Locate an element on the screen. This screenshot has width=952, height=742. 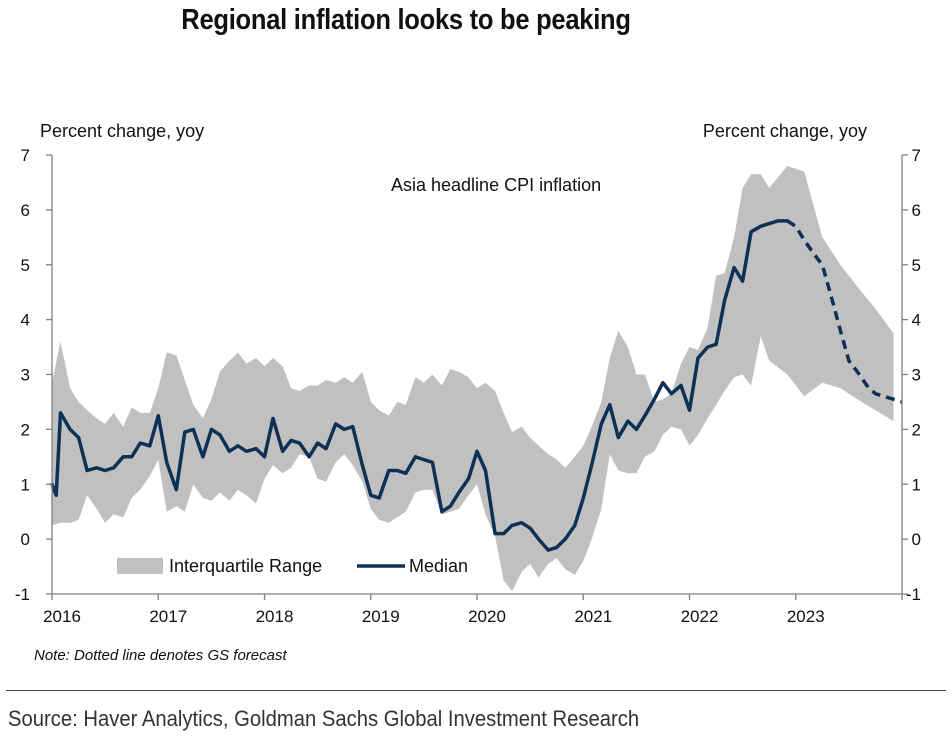
y-tick-label-right: 5 is located at coordinates (916, 265).